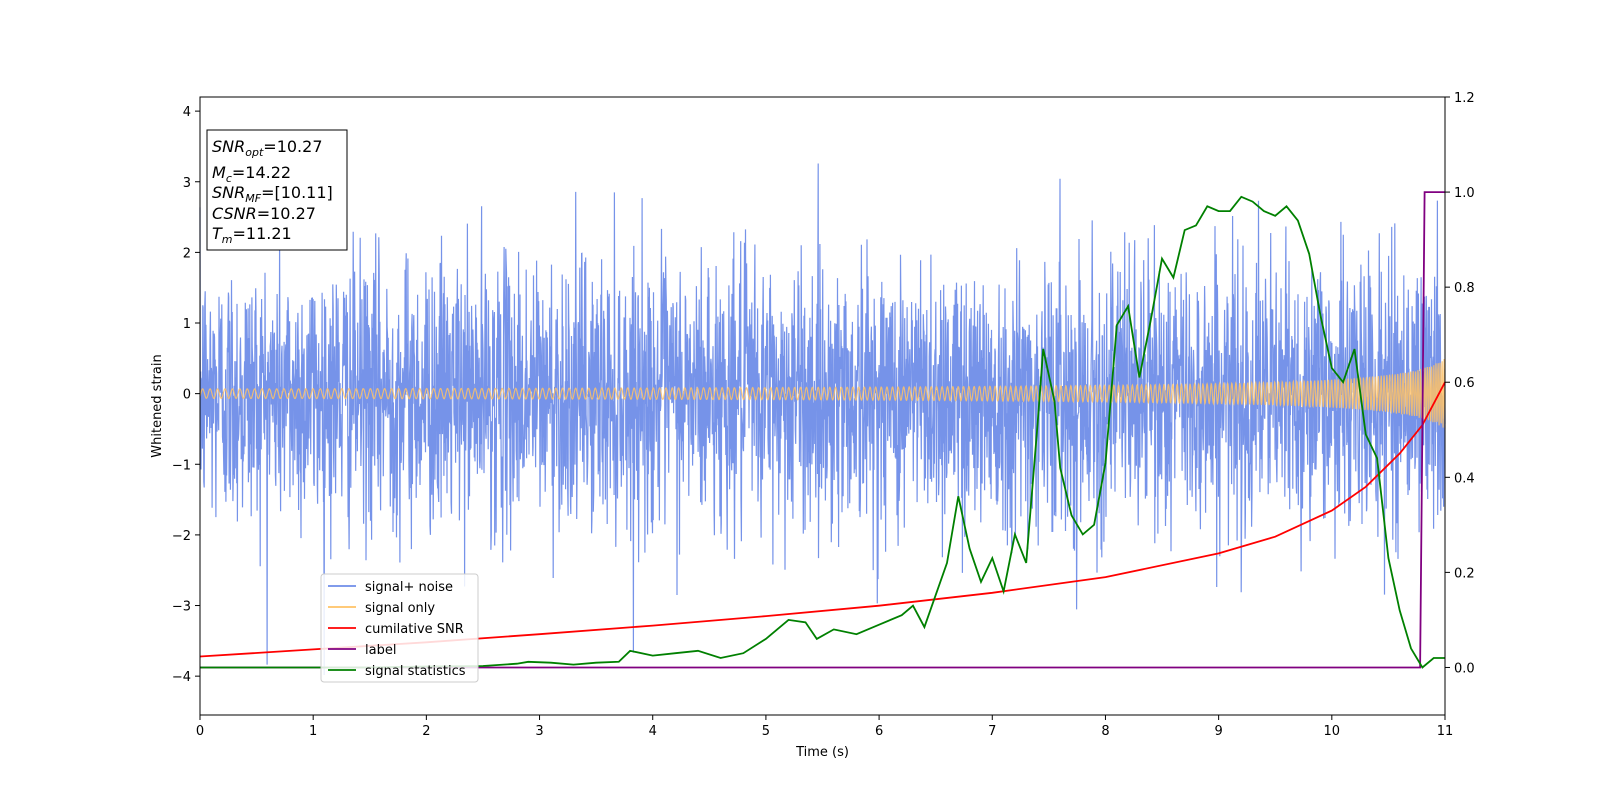 The image size is (1600, 800). I want to click on x-tick-label: 8, so click(1105, 731).